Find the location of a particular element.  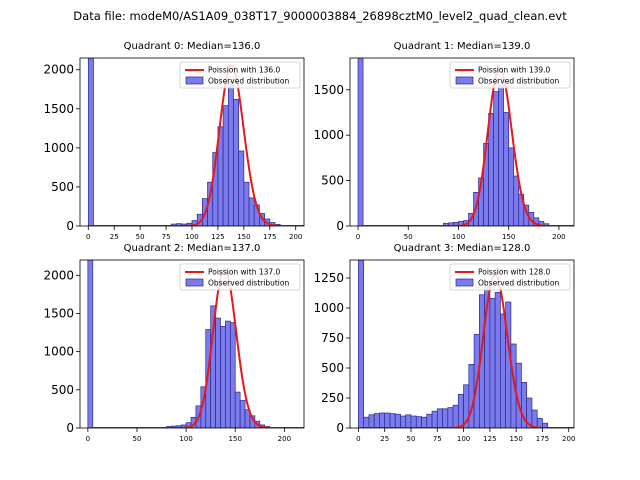

legend-box is located at coordinates (510, 277).